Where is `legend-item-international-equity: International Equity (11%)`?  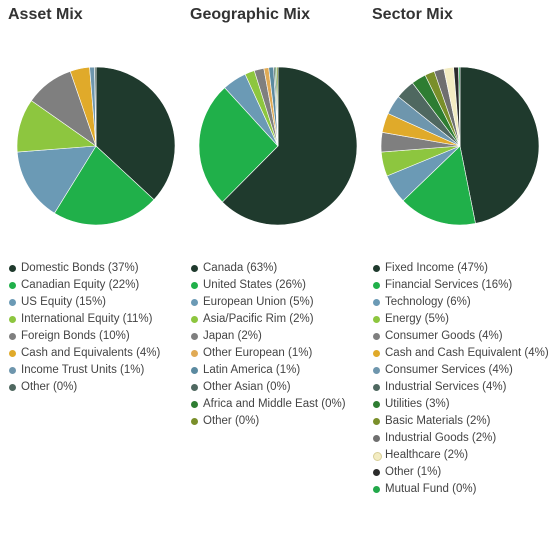 legend-item-international-equity: International Equity (11%) is located at coordinates (98, 319).